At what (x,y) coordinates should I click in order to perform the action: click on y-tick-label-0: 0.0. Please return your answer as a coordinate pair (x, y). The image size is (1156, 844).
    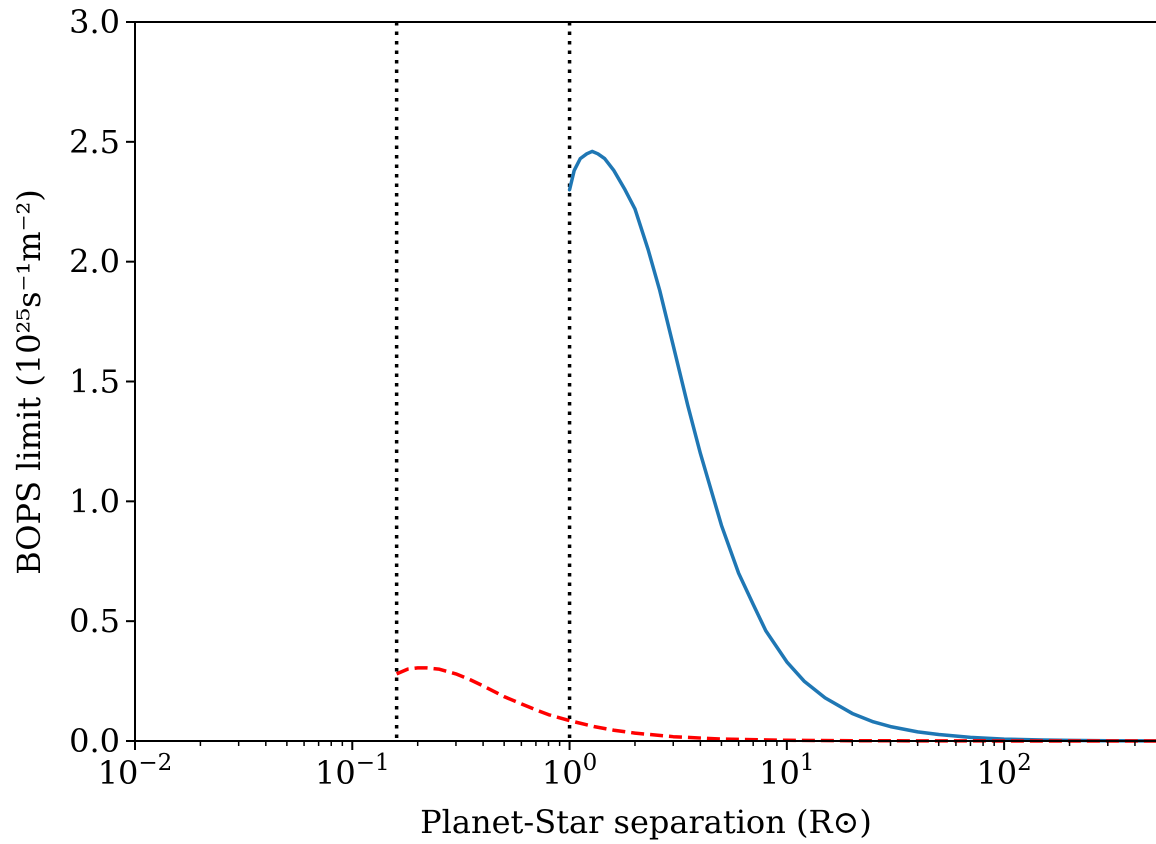
    Looking at the image, I should click on (94, 741).